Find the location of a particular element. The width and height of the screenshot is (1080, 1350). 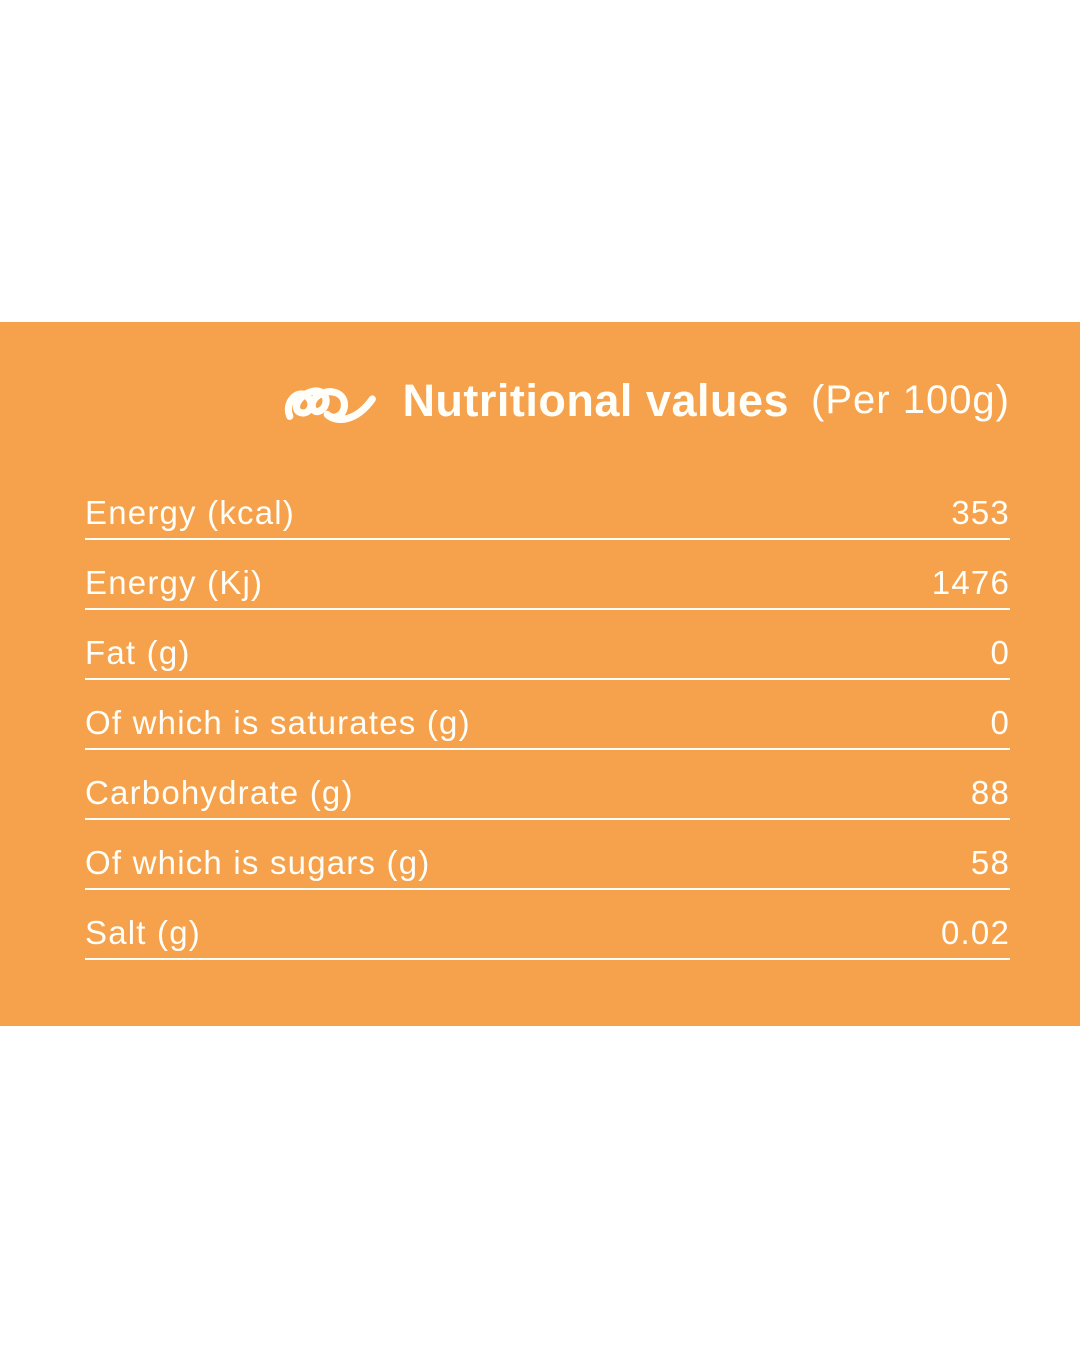

panel-header: Nutritional values (Per 100g) is located at coordinates (540, 400).